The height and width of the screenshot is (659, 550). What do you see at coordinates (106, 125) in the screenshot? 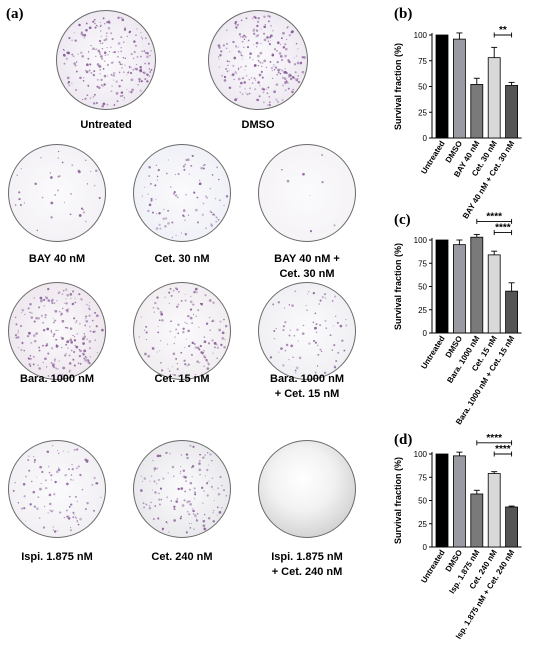
I see `dish-label: Untreated` at bounding box center [106, 125].